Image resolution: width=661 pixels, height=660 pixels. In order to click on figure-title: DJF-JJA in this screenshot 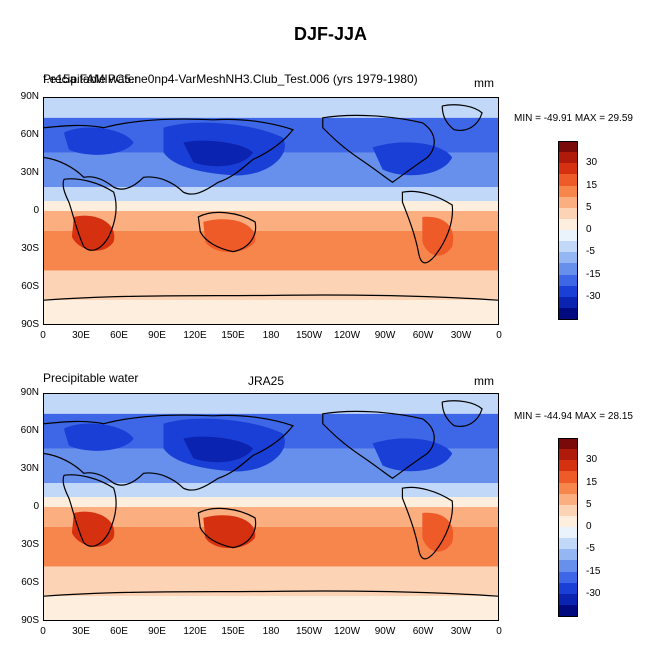, I will do `click(330, 34)`.